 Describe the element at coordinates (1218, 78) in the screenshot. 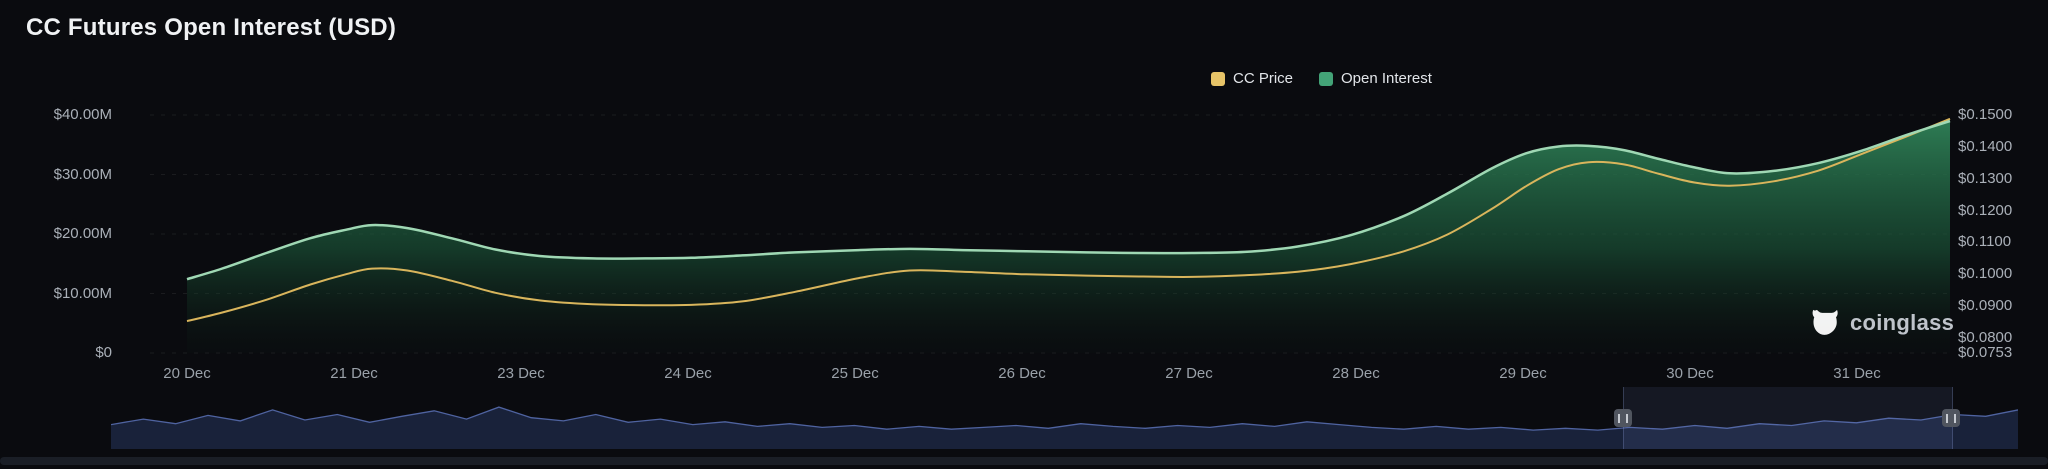

I see `cc-price-swatch-icon` at that location.